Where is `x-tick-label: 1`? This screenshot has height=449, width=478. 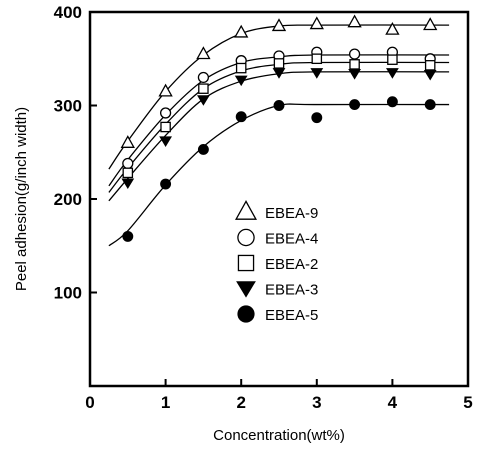
x-tick-label: 1 is located at coordinates (165, 402).